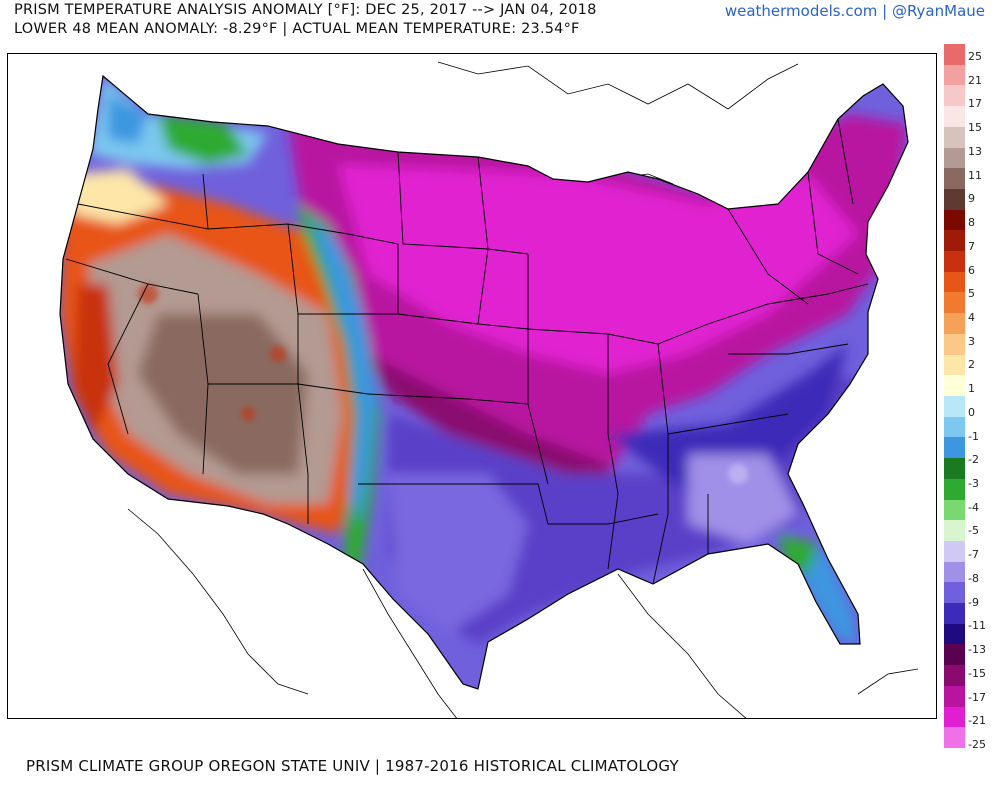 The image size is (997, 792). What do you see at coordinates (971, 317) in the screenshot?
I see `color-scale-tick-label: 4` at bounding box center [971, 317].